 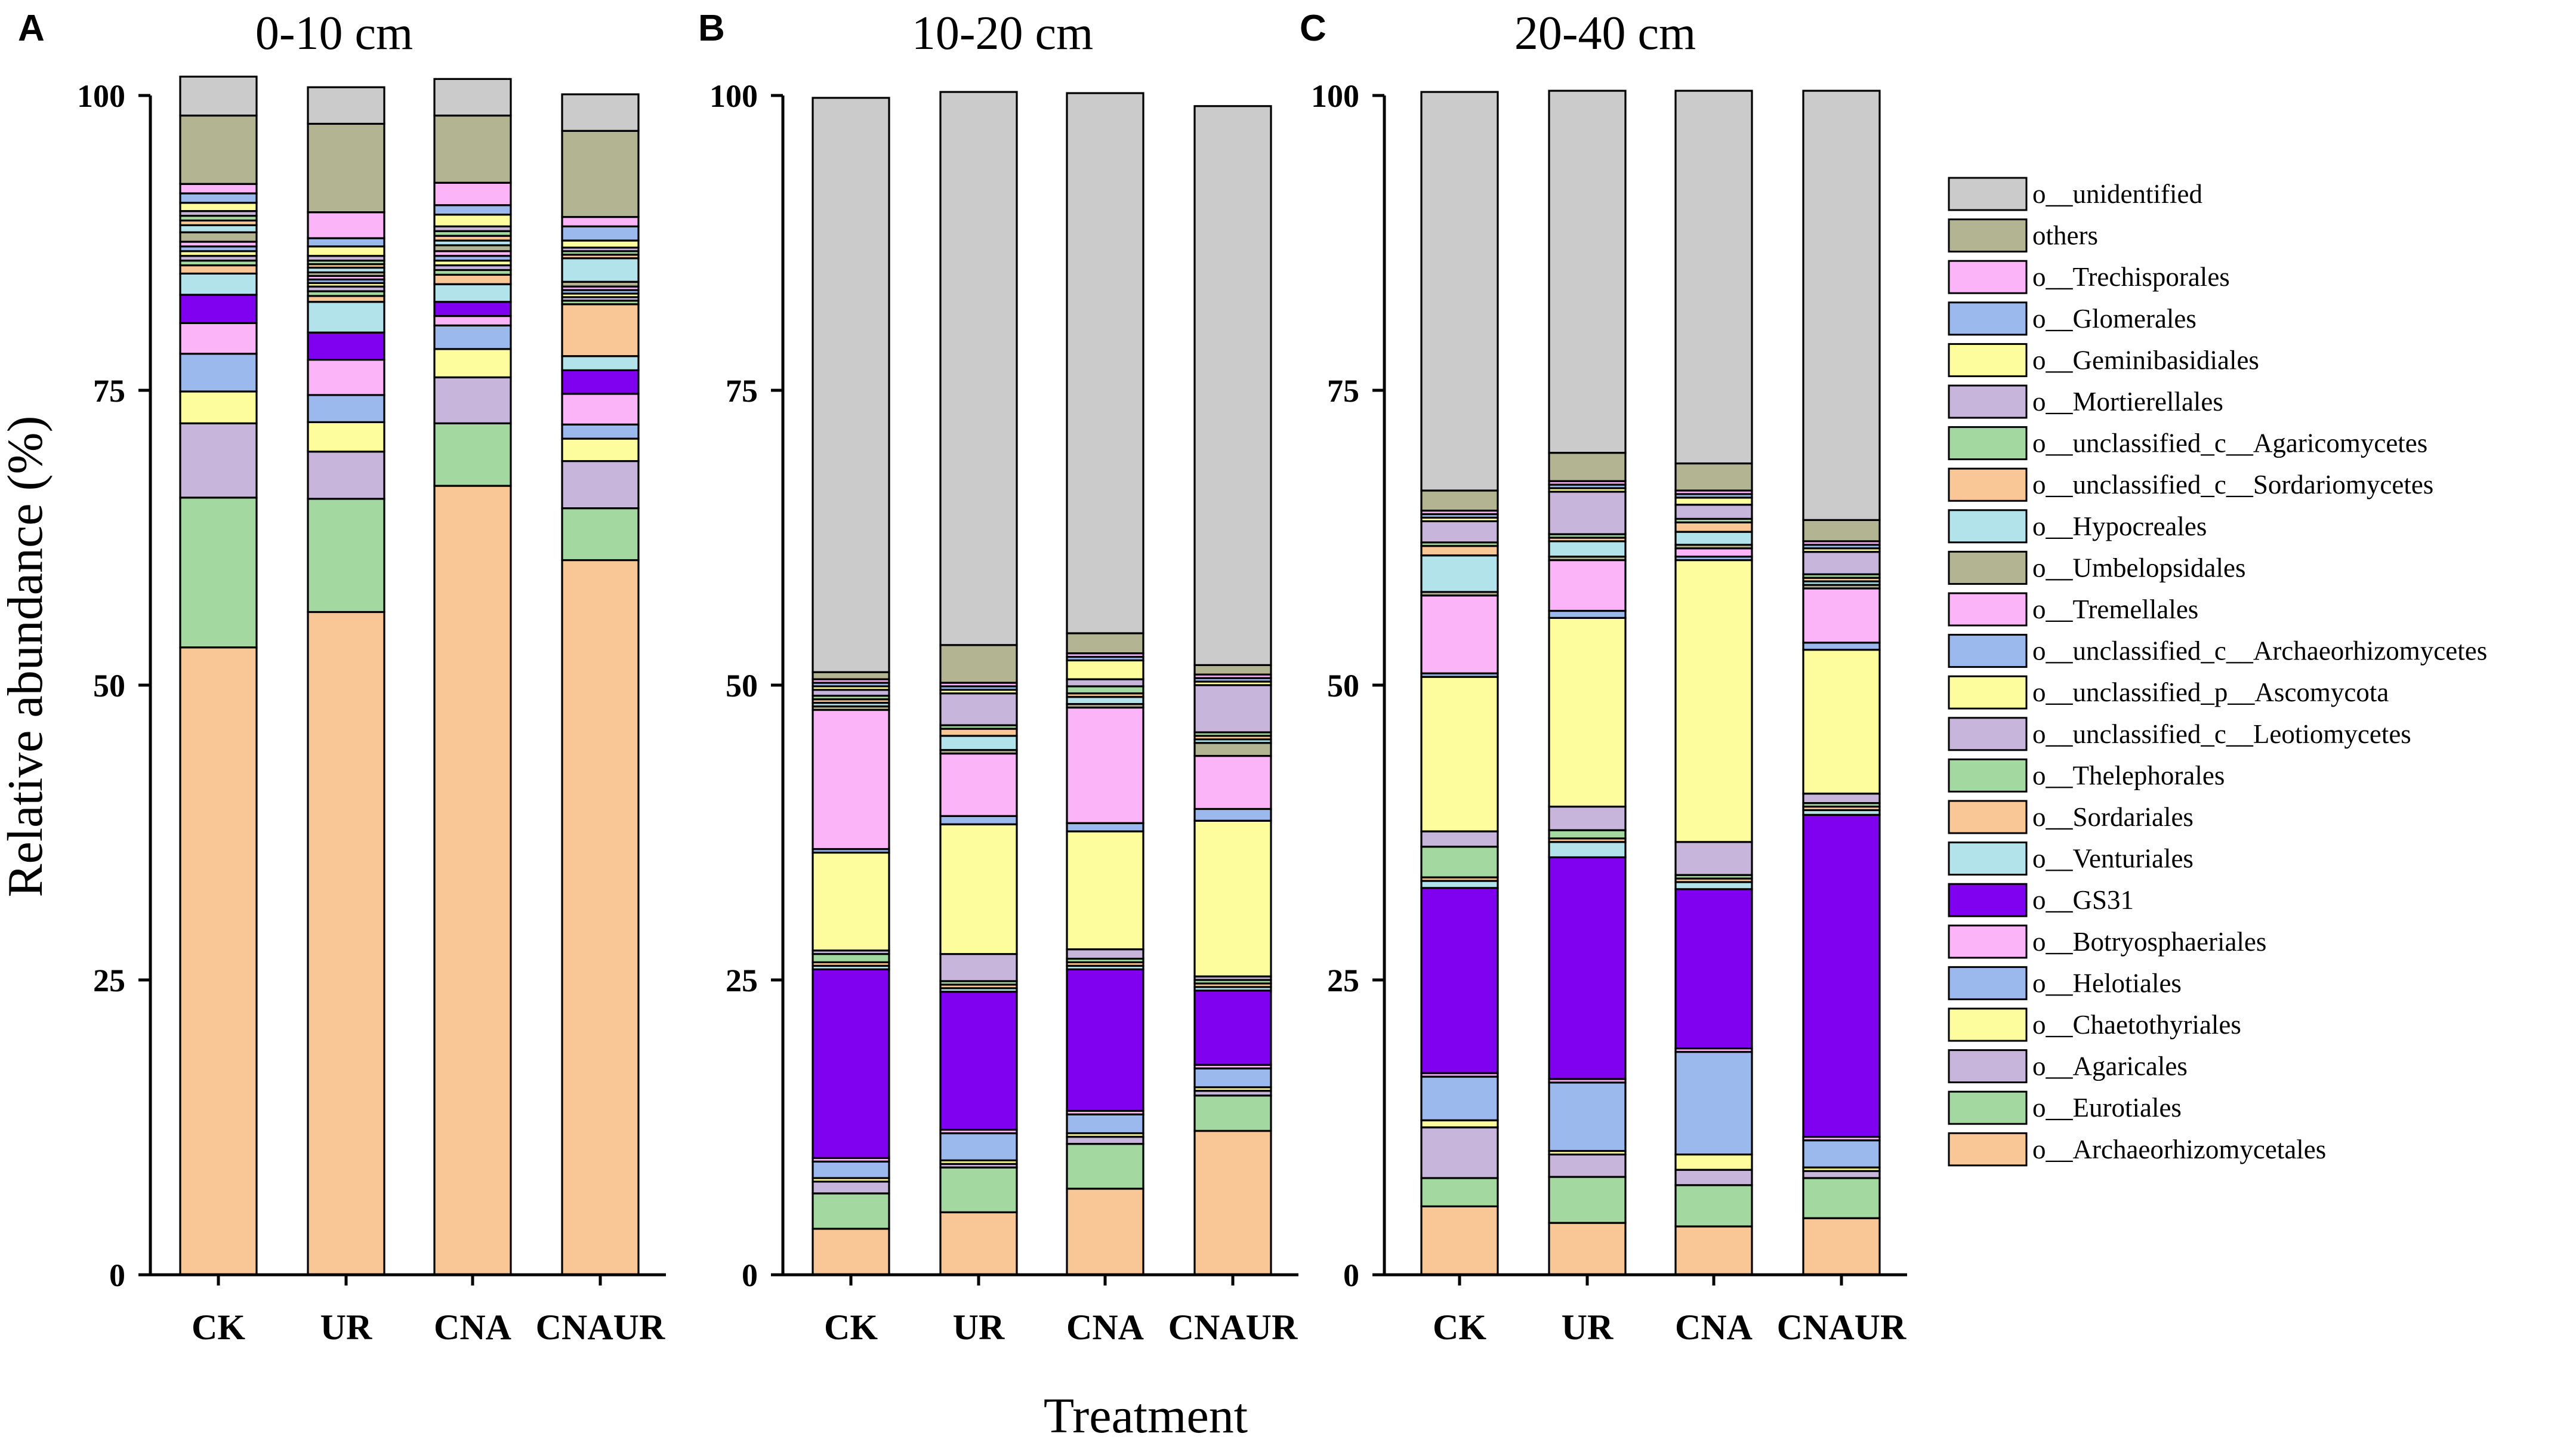 I want to click on panel-letter: B, so click(x=711, y=28).